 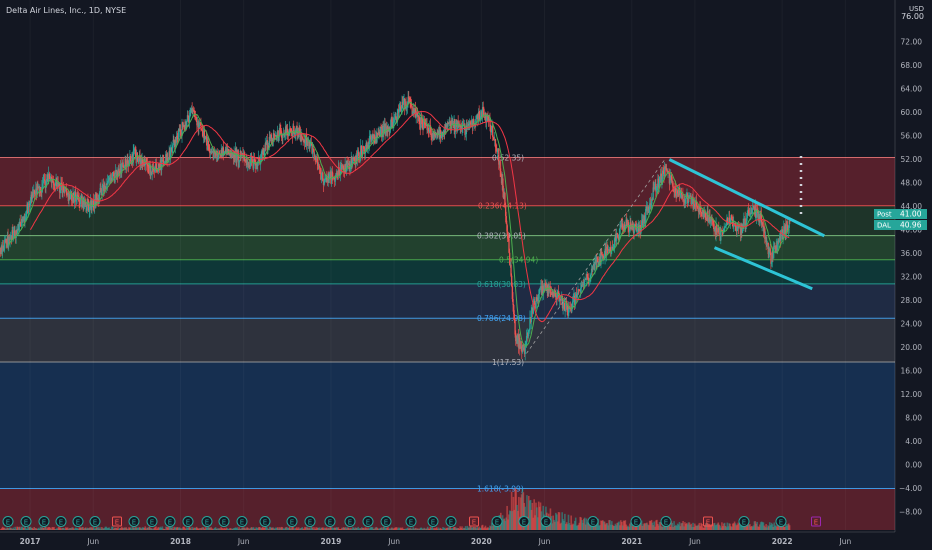 I want to click on channel-drawing, so click(x=746, y=223).